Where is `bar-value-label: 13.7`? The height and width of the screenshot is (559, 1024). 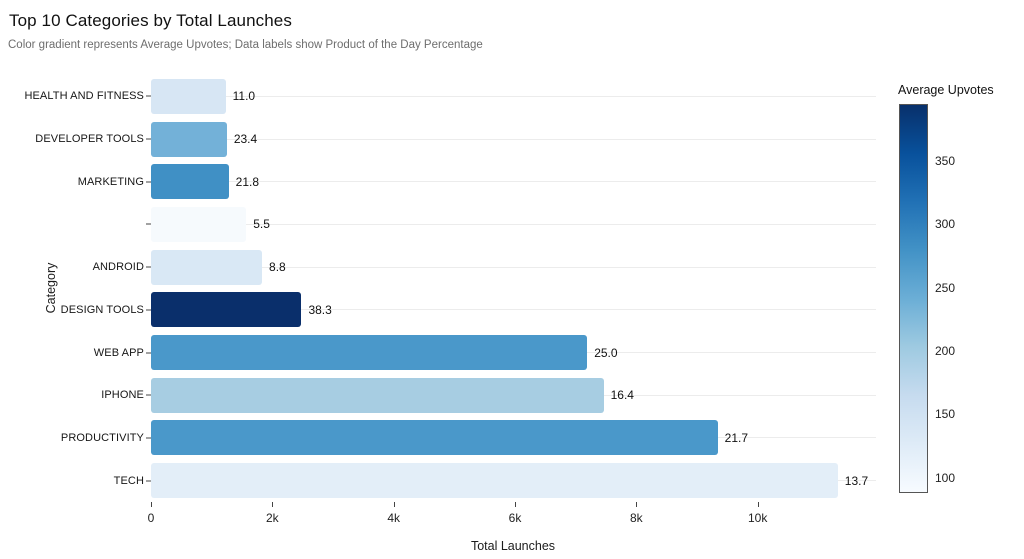 bar-value-label: 13.7 is located at coordinates (856, 480).